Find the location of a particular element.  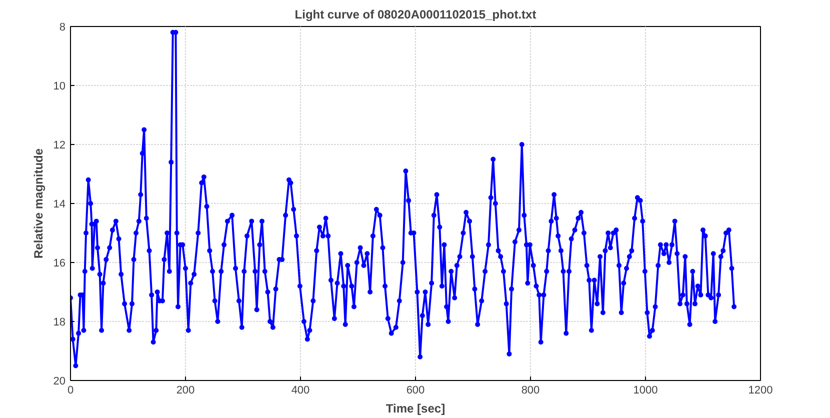

y-tick-label: 12 is located at coordinates (59, 146).